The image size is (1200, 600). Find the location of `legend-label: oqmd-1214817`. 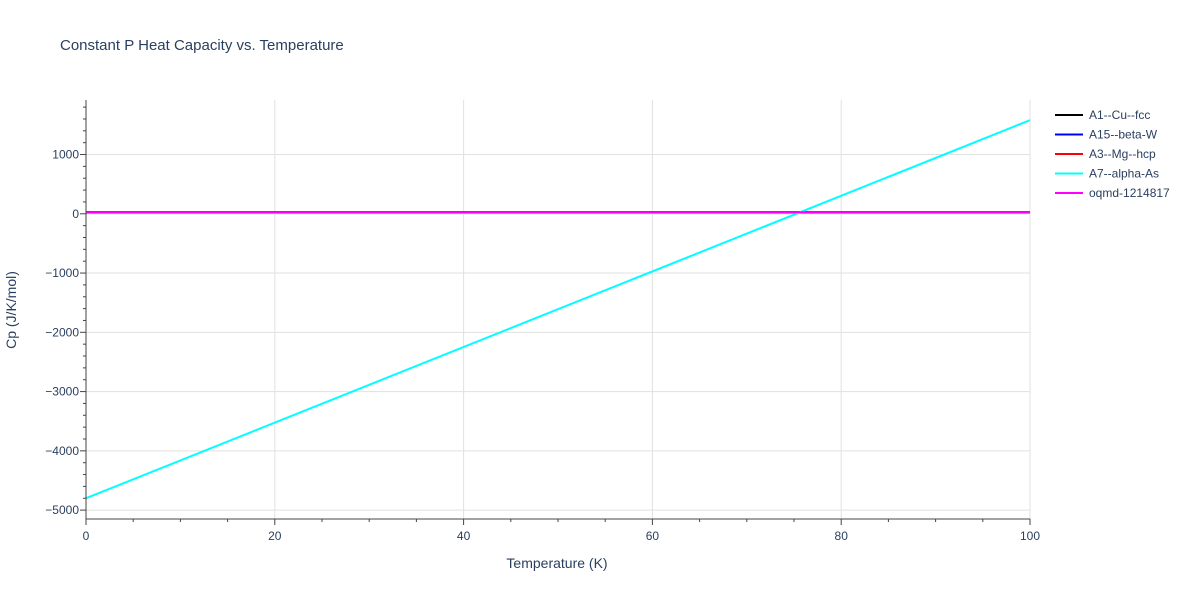

legend-label: oqmd-1214817 is located at coordinates (1129, 193).